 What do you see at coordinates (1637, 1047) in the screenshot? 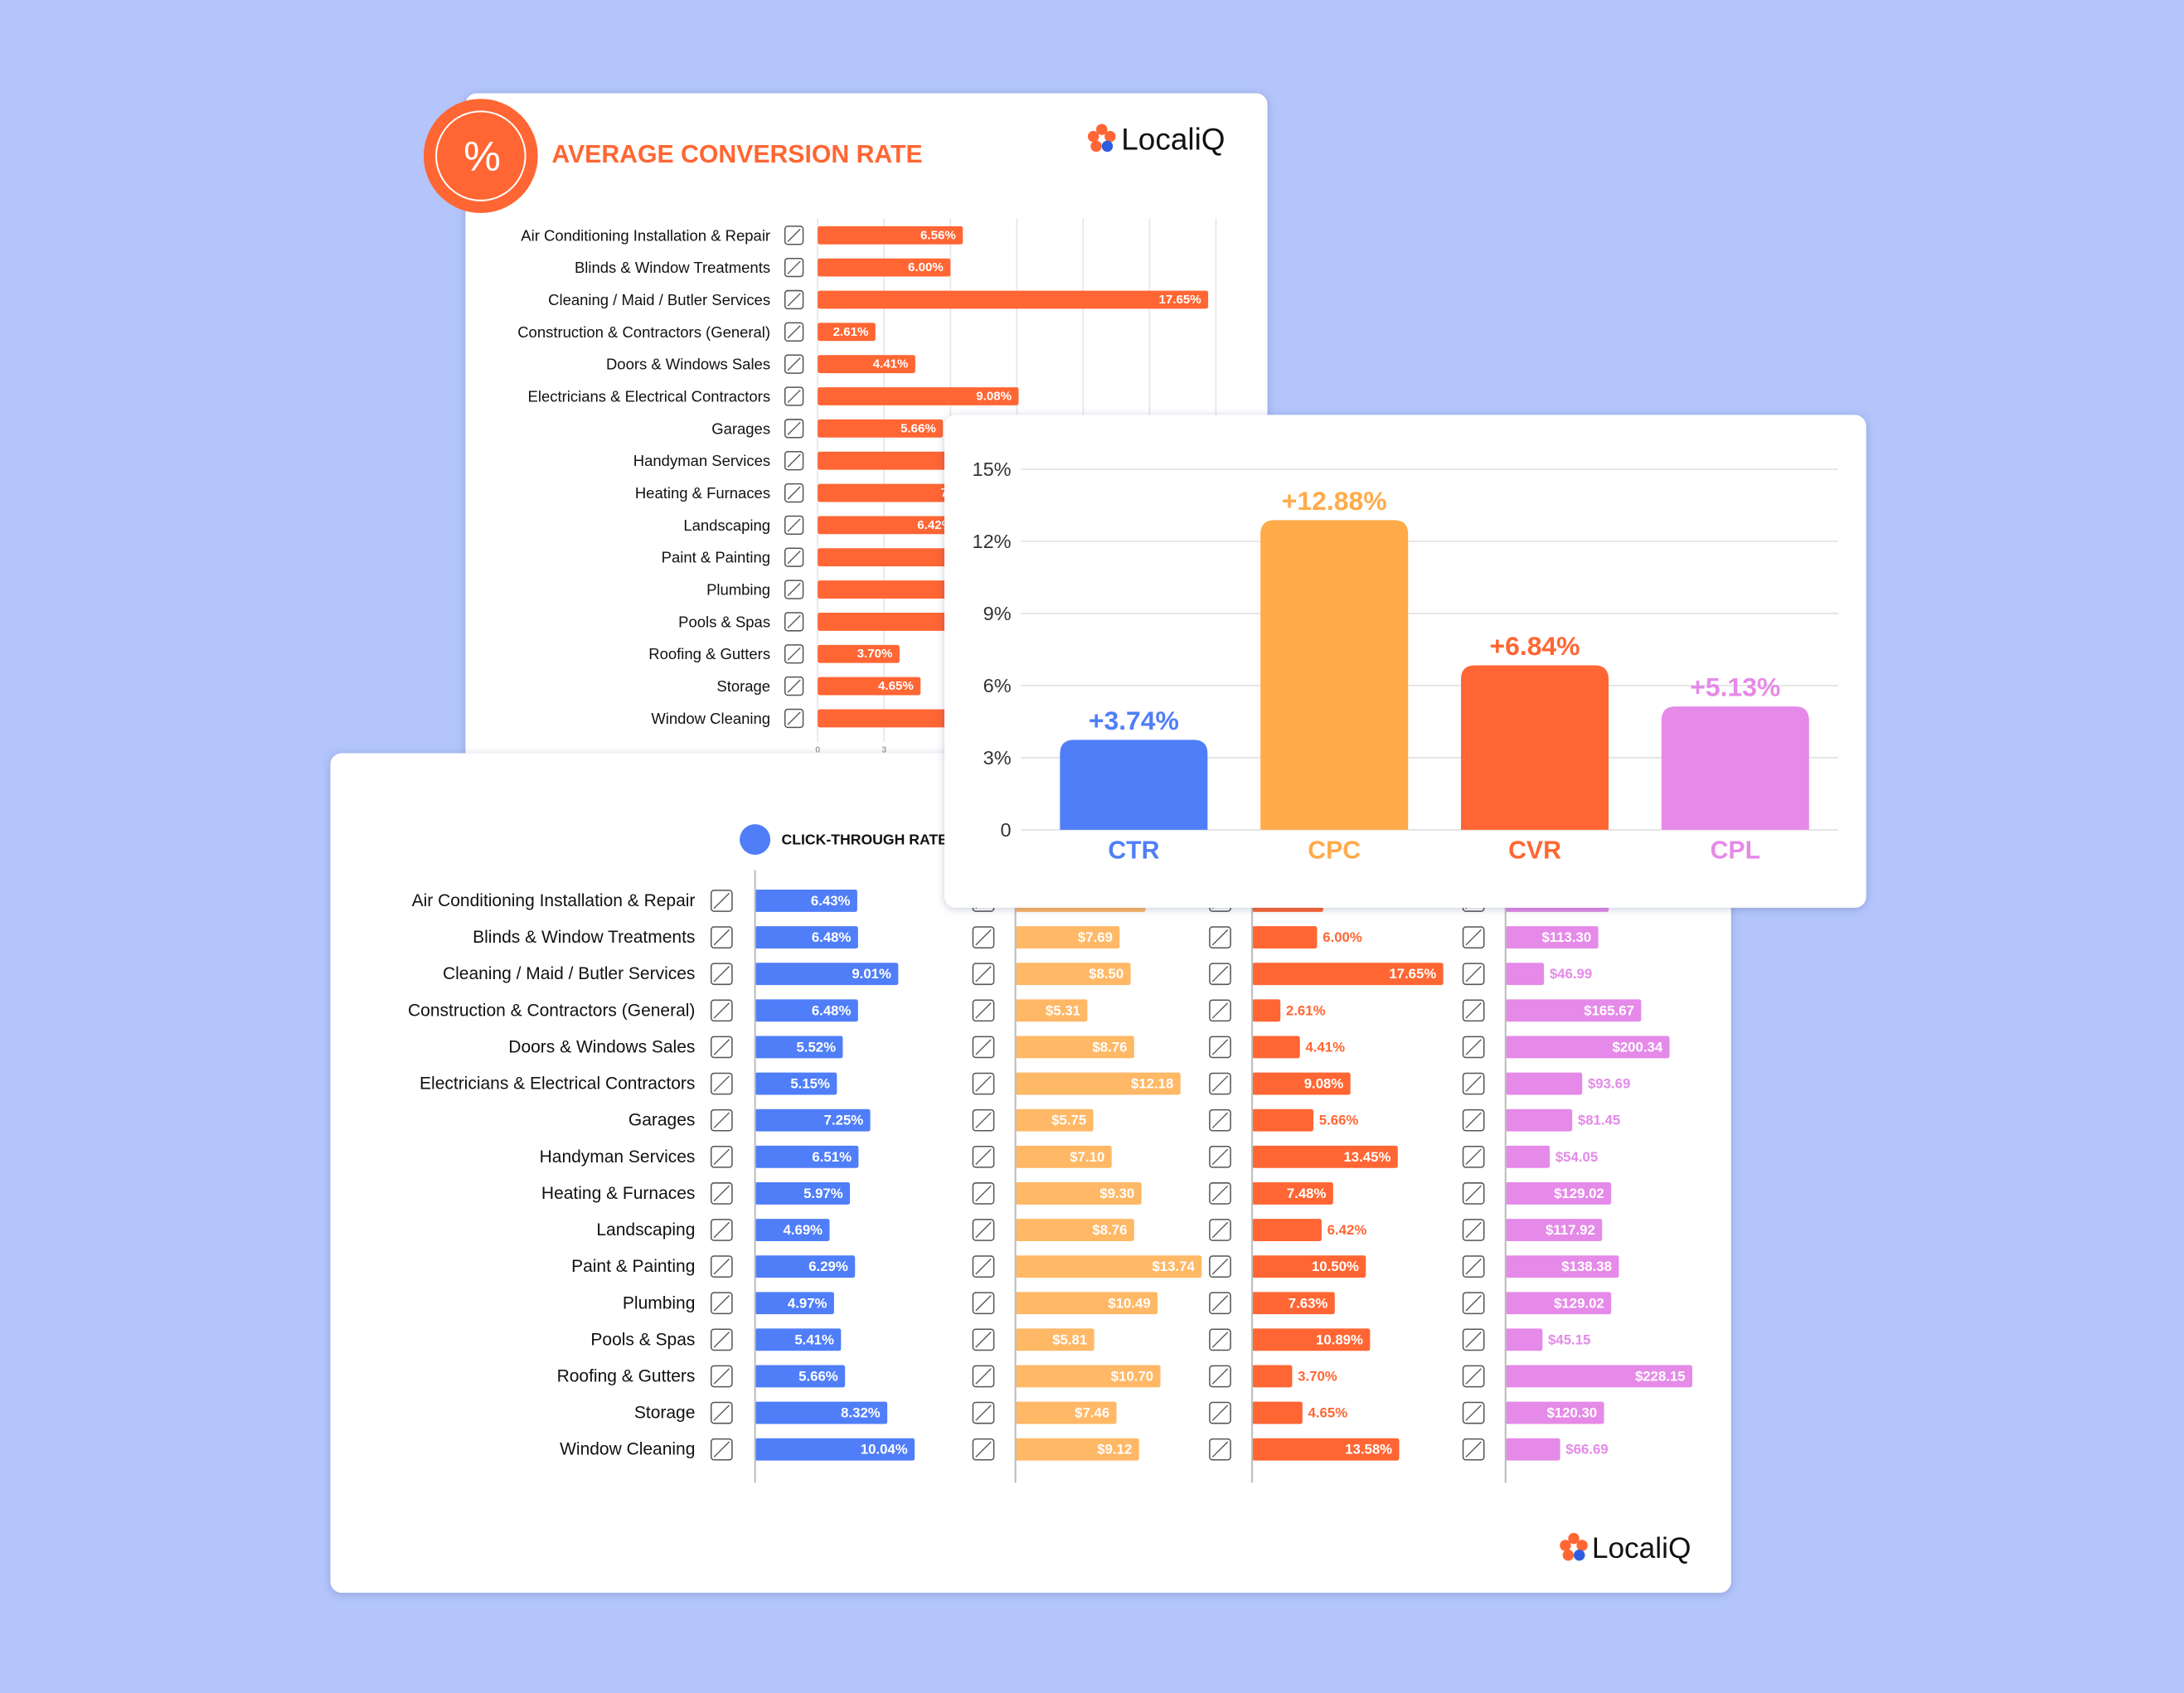
I see `value-label: $200.34` at bounding box center [1637, 1047].